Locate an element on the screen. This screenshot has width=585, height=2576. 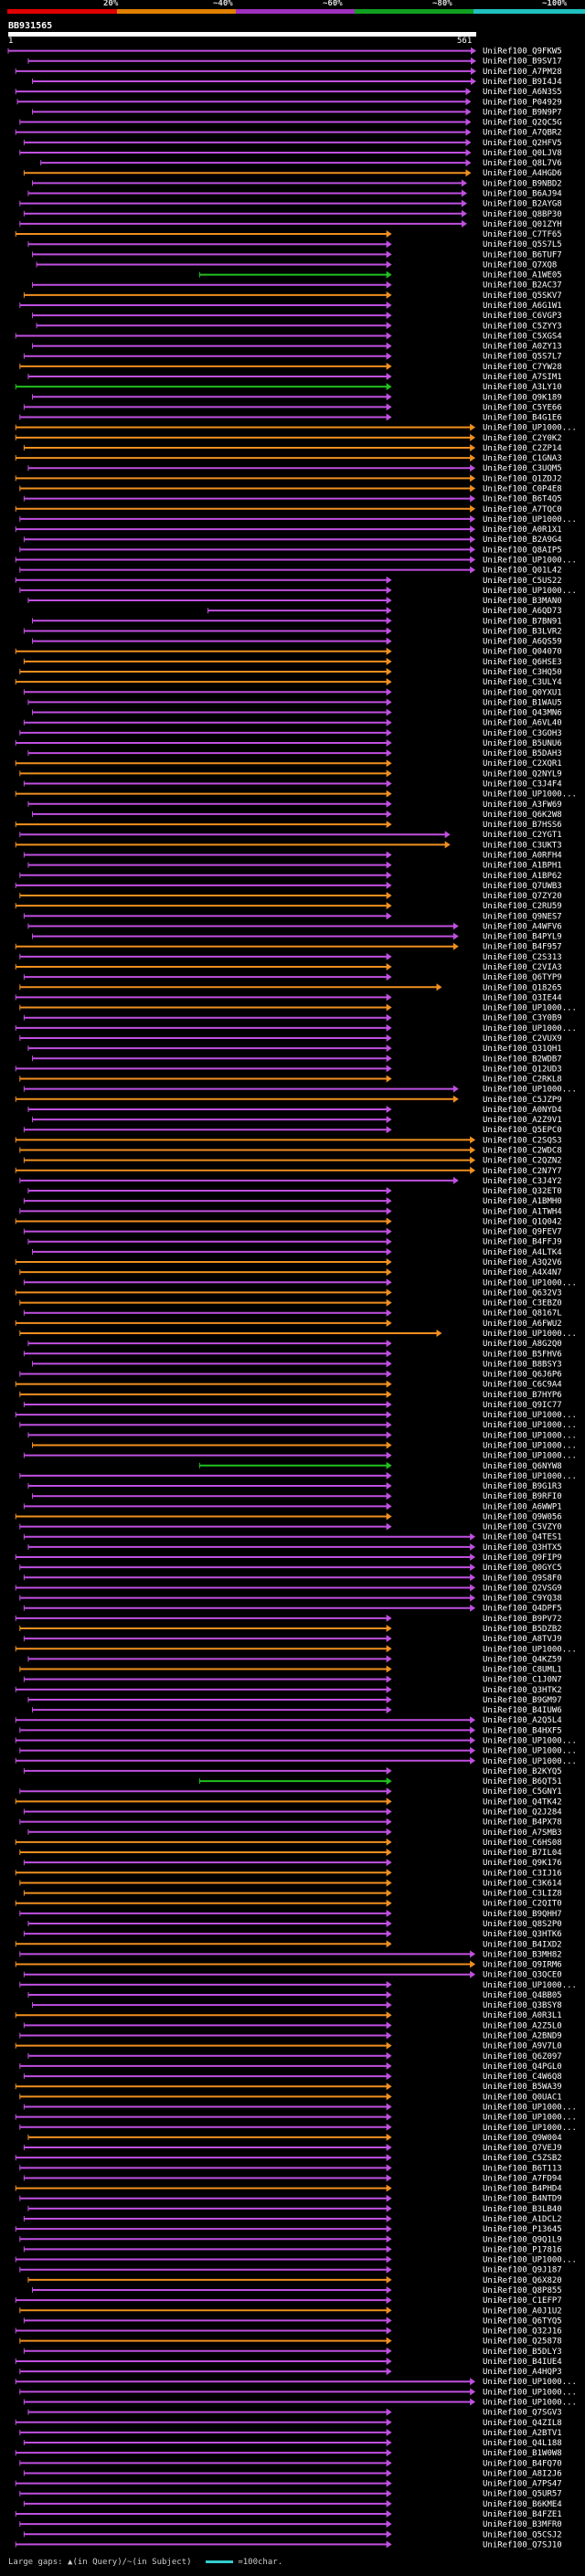
hit-label: UniRef100_A1WE05 is located at coordinates (522, 276).